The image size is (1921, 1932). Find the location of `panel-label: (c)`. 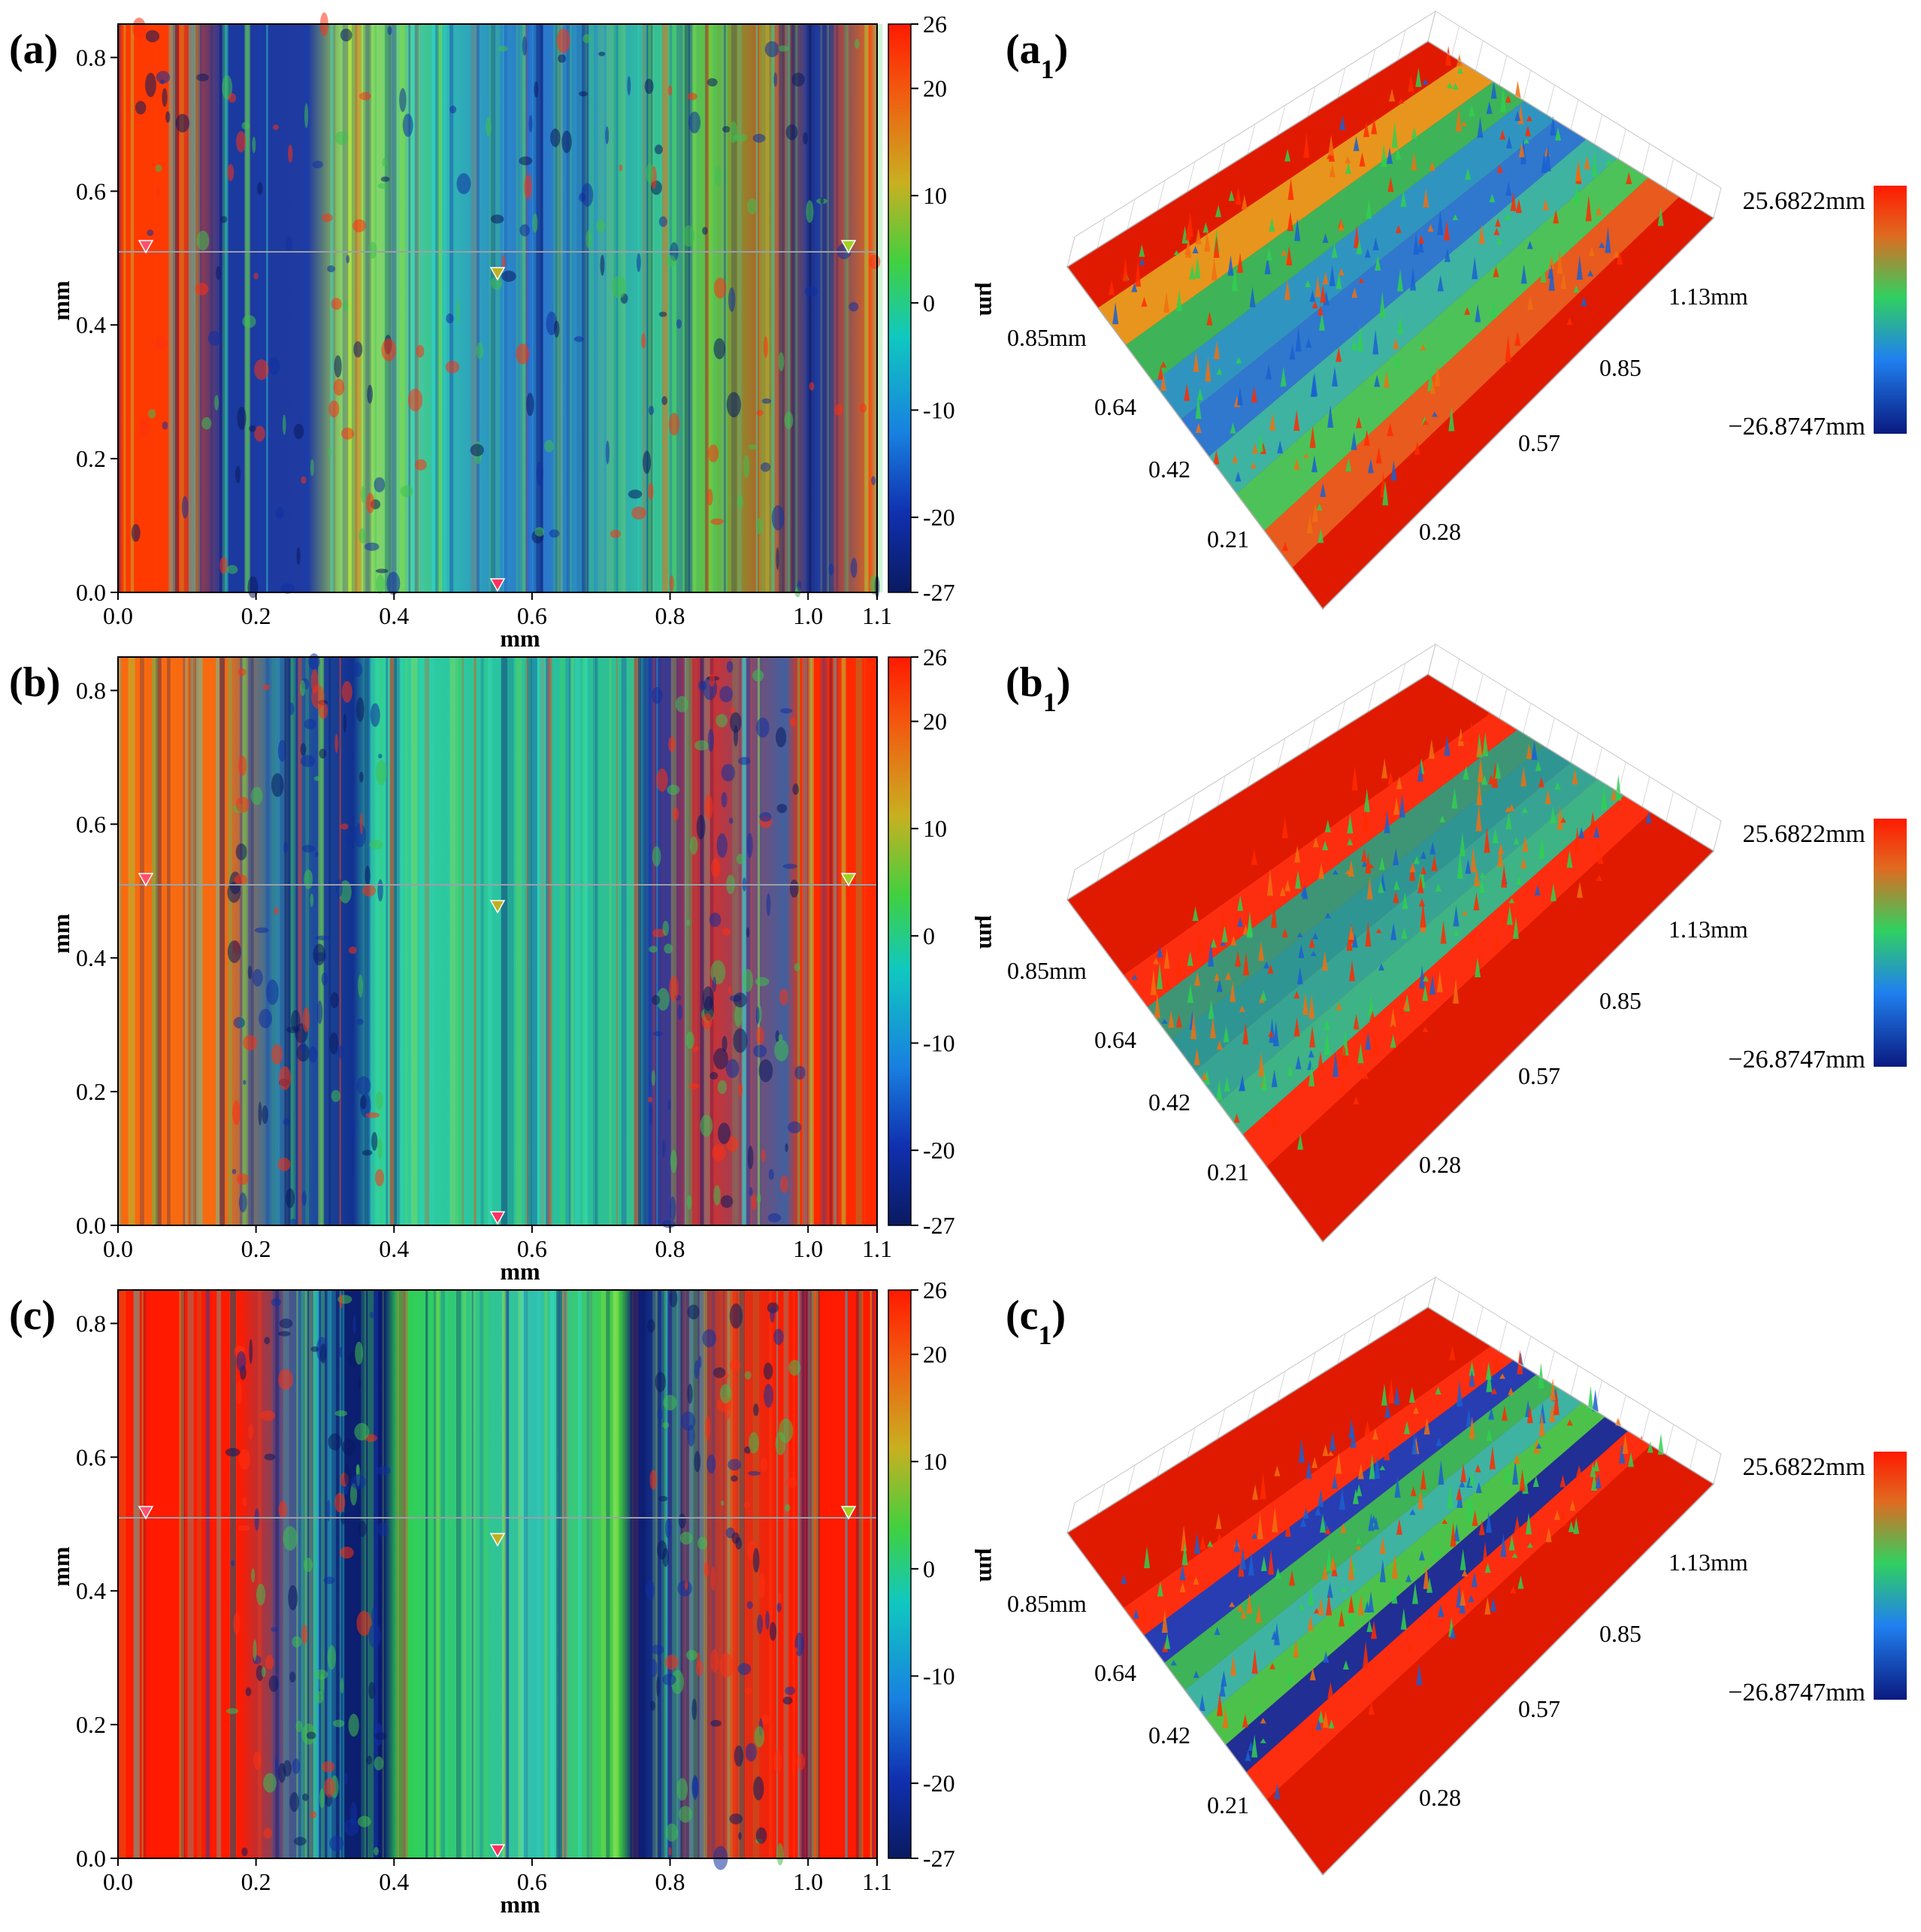

panel-label: (c) is located at coordinates (32, 1315).